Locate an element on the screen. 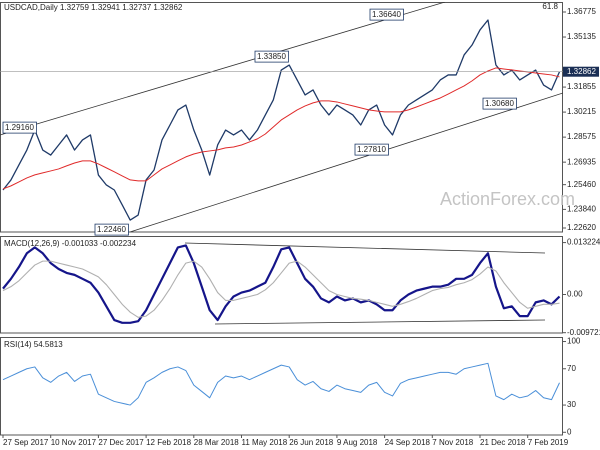 The image size is (600, 450). y-tick-label: 0.00 is located at coordinates (575, 294).